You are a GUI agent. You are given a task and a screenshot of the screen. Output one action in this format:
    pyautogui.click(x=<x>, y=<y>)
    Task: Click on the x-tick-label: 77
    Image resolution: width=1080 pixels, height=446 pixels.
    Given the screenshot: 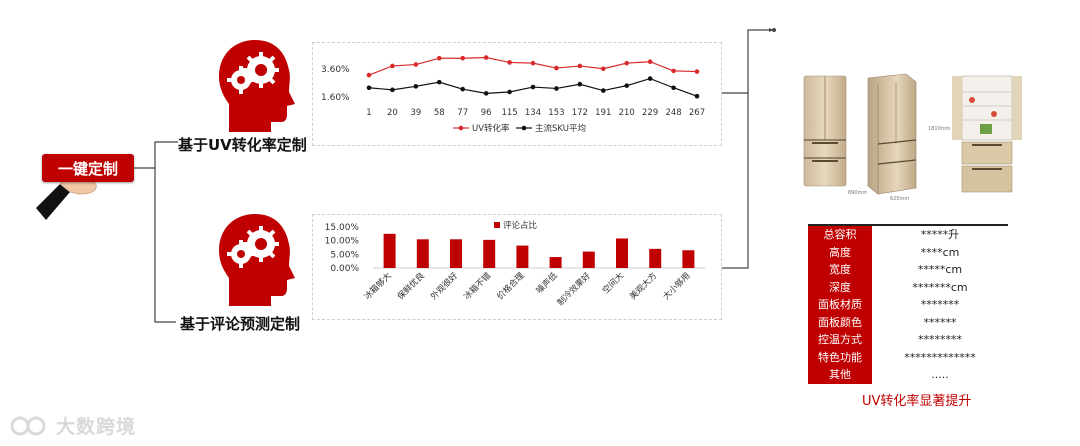 What is the action you would take?
    pyautogui.click(x=462, y=113)
    